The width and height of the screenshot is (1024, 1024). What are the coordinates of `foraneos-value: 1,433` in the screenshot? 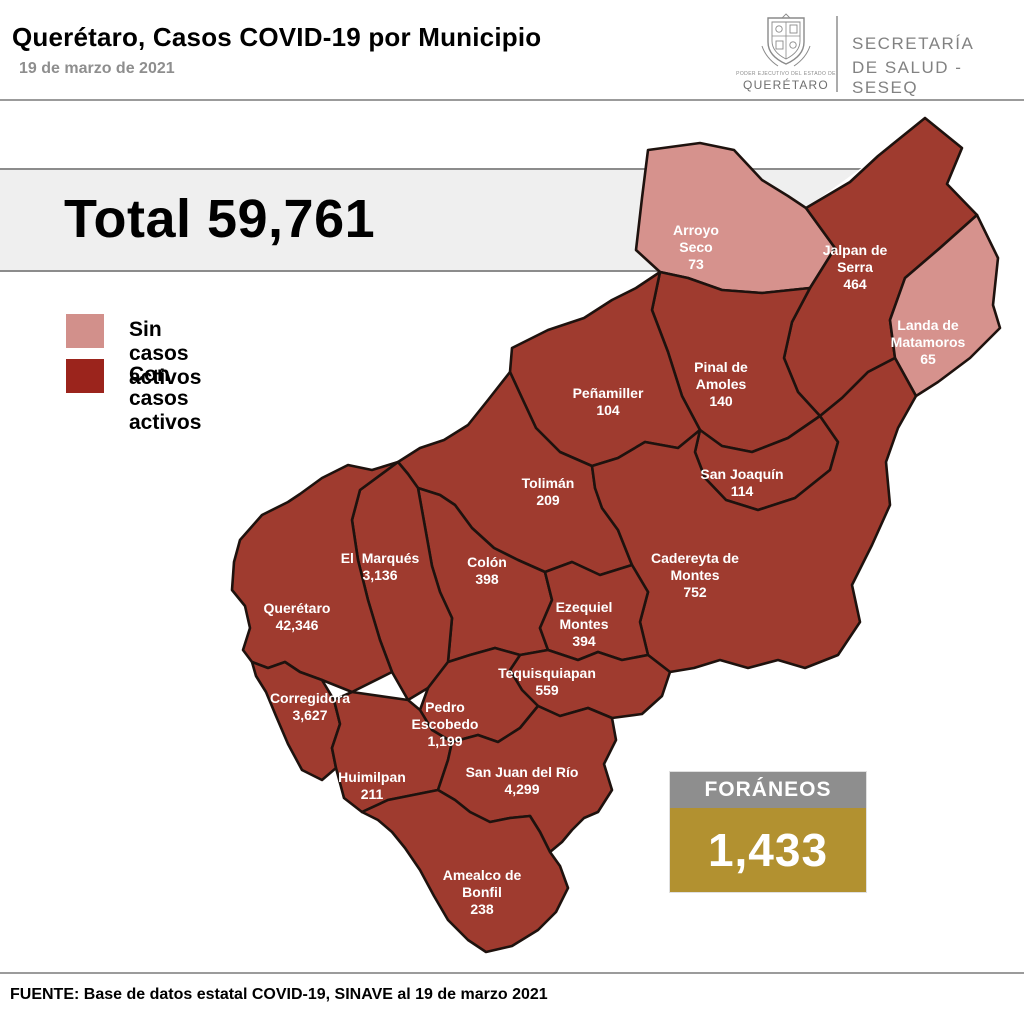 It's located at (768, 850).